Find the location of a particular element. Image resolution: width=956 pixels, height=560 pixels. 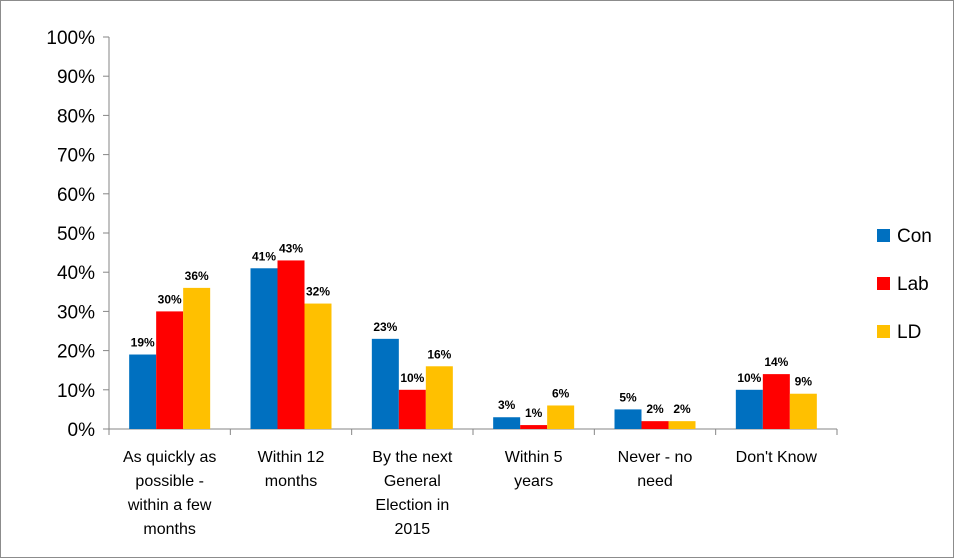

data-label: 1% is located at coordinates (534, 413).